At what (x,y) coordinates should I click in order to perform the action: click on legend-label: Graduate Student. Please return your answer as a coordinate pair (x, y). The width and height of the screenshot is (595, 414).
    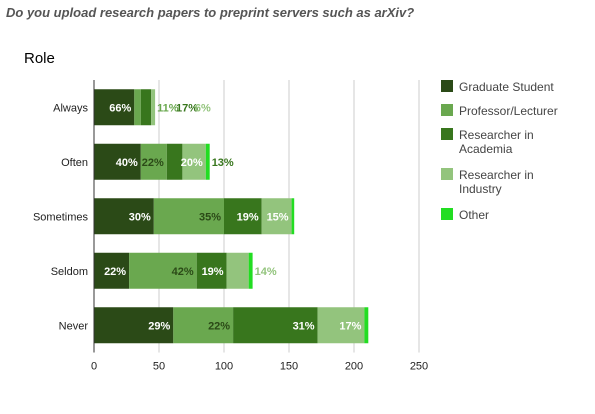
    Looking at the image, I should click on (506, 87).